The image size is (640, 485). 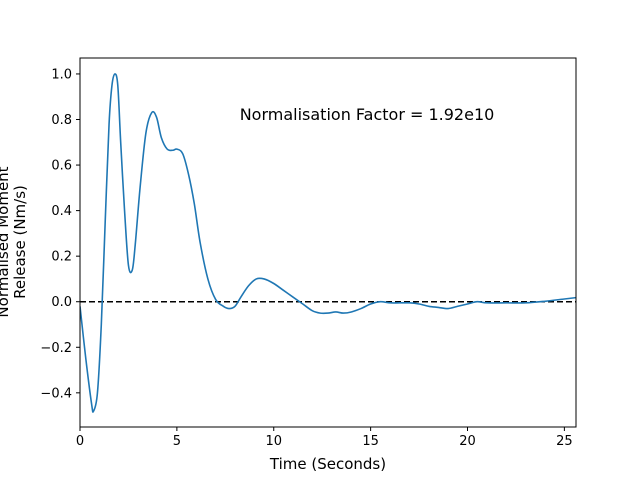 I want to click on x-tick-label: 10, so click(x=273, y=441).